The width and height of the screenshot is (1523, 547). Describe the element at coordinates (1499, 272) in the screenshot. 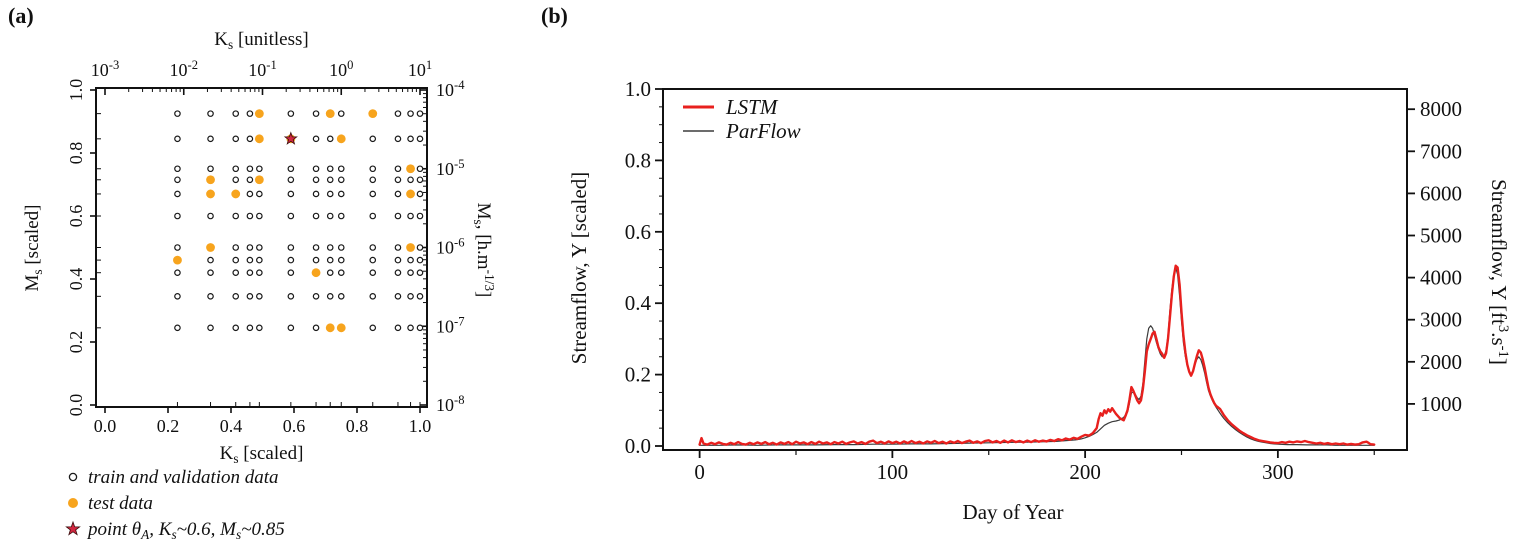

I see `right-axis-label: Streamflow, Y [ft3.s-1]` at that location.